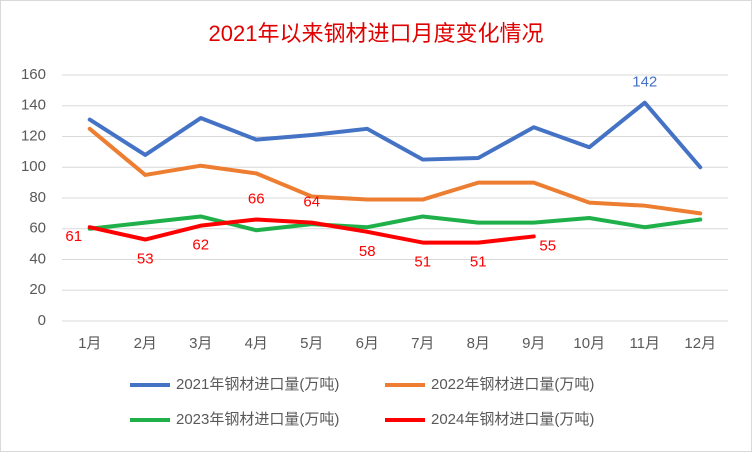 The width and height of the screenshot is (752, 457). I want to click on x-tick-label: 7月, so click(422, 343).